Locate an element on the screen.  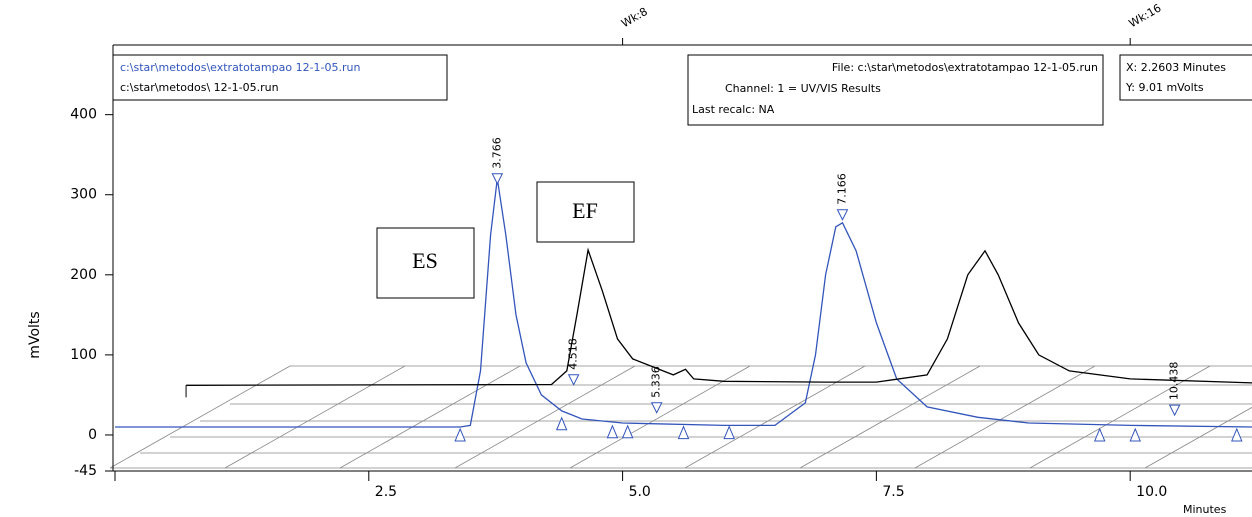
peak-label: 4.518 is located at coordinates (573, 354).